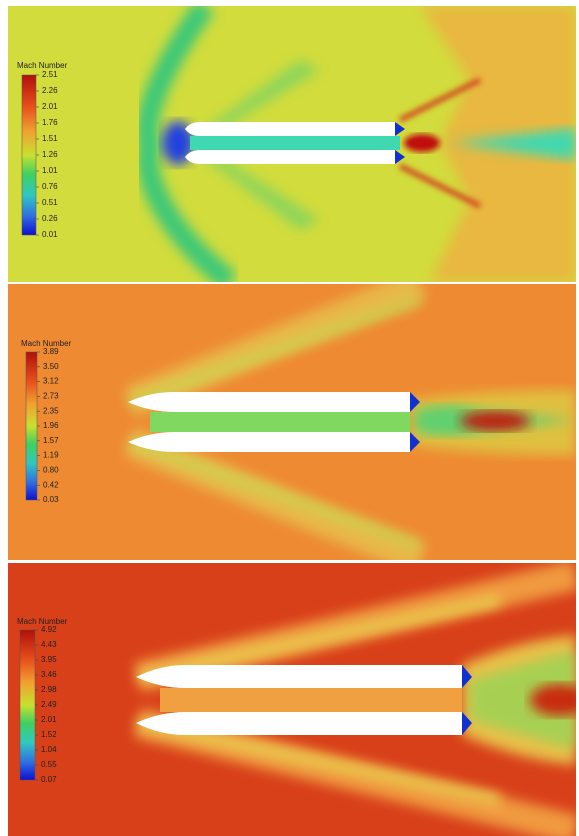  Describe the element at coordinates (50, 90) in the screenshot. I see `tick-label: 2.26` at that location.